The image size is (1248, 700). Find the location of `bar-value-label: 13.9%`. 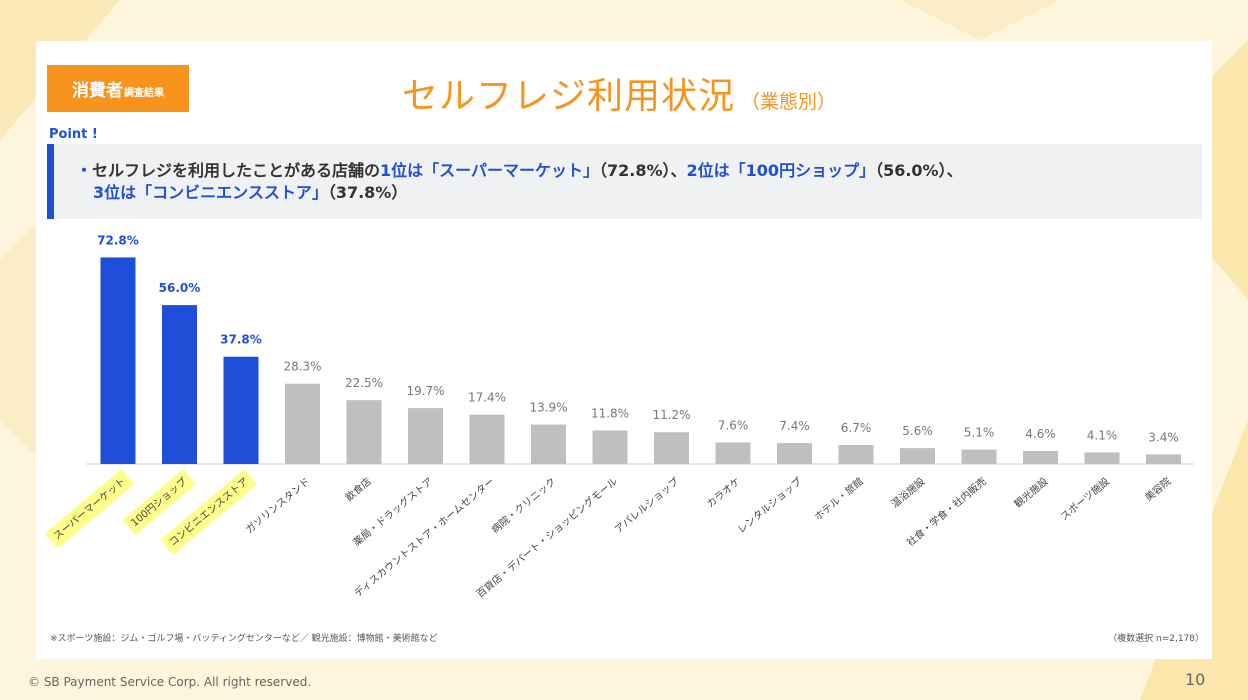

bar-value-label: 13.9% is located at coordinates (548, 408).